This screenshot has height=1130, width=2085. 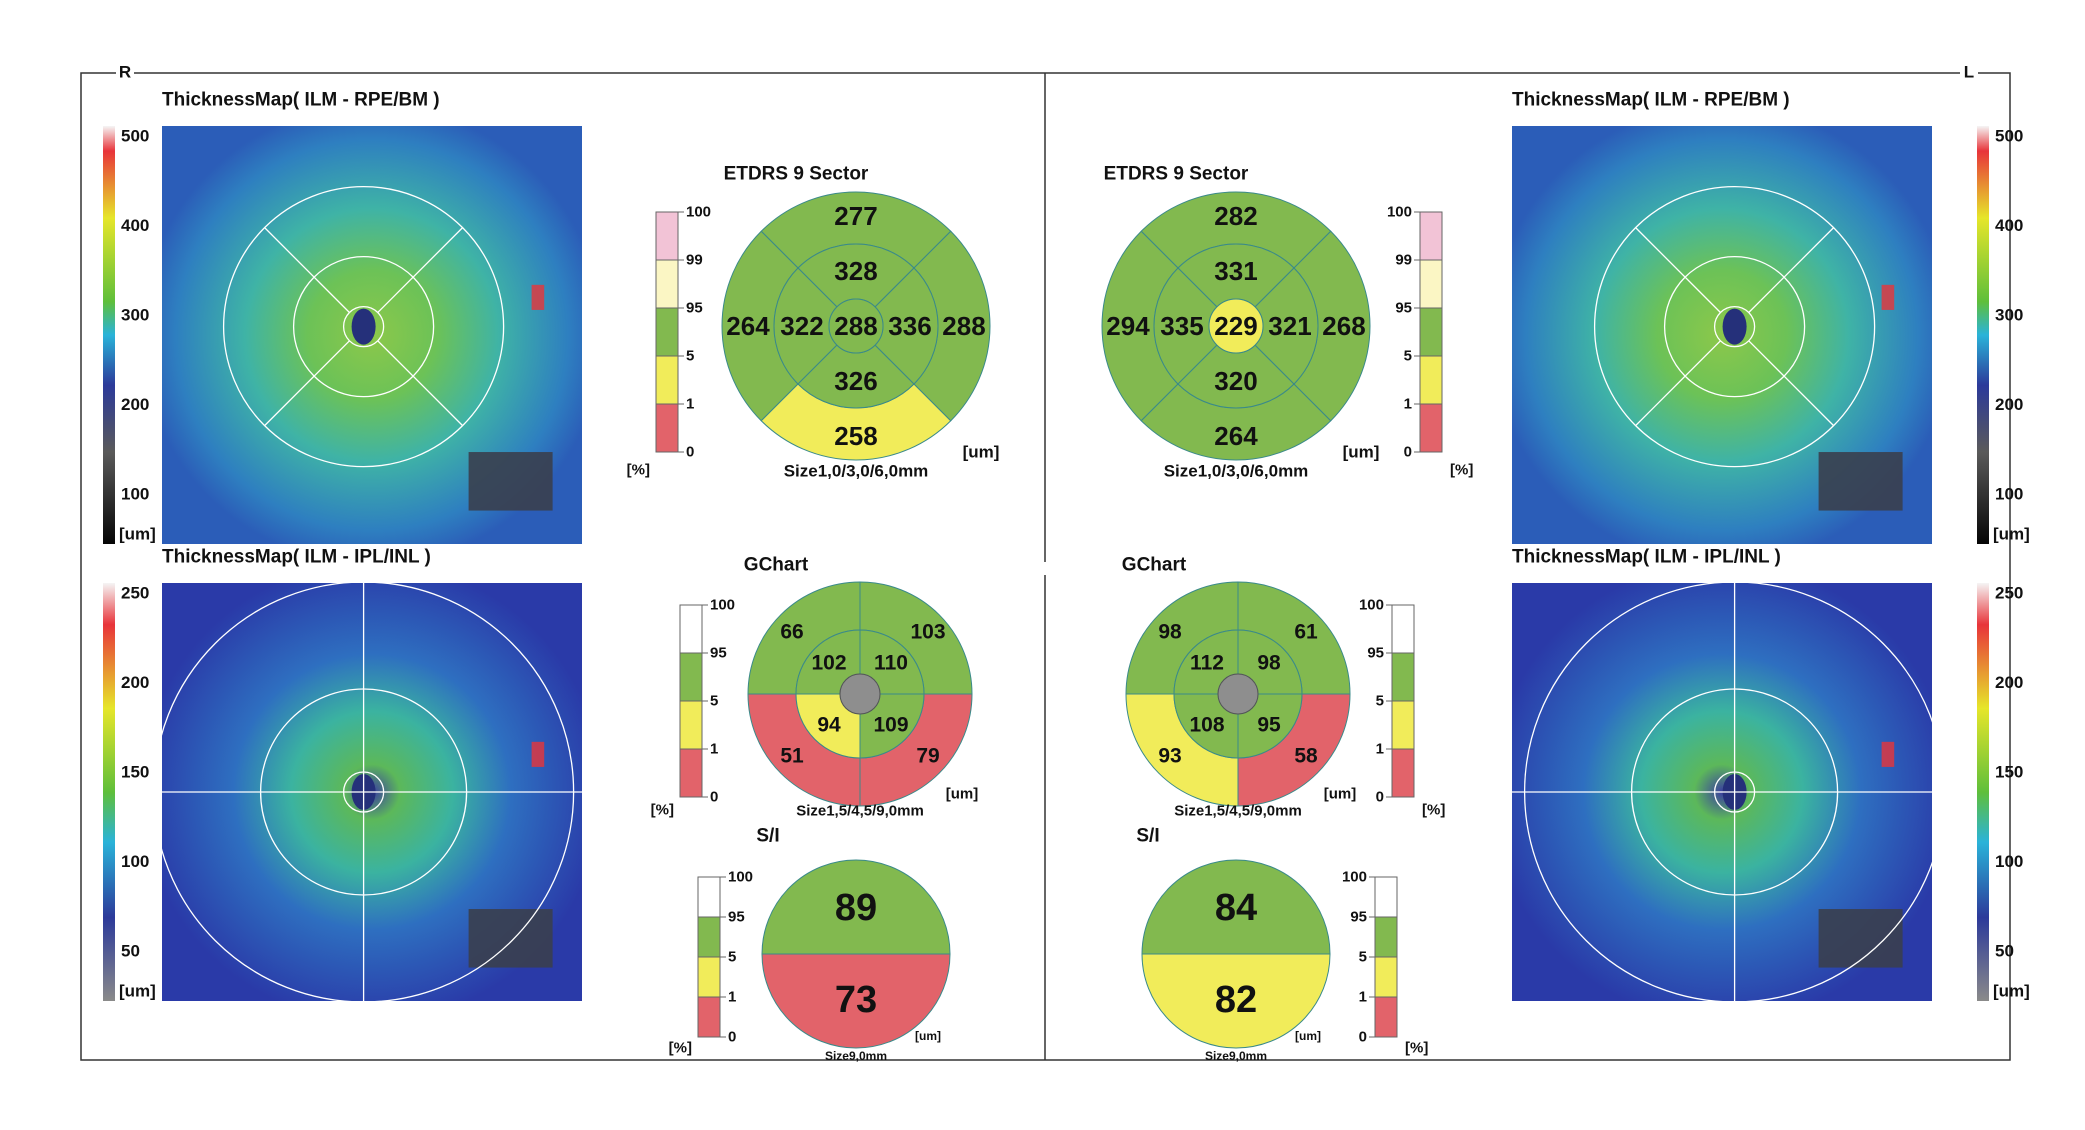 What do you see at coordinates (109, 792) in the screenshot?
I see `color-scale-bar` at bounding box center [109, 792].